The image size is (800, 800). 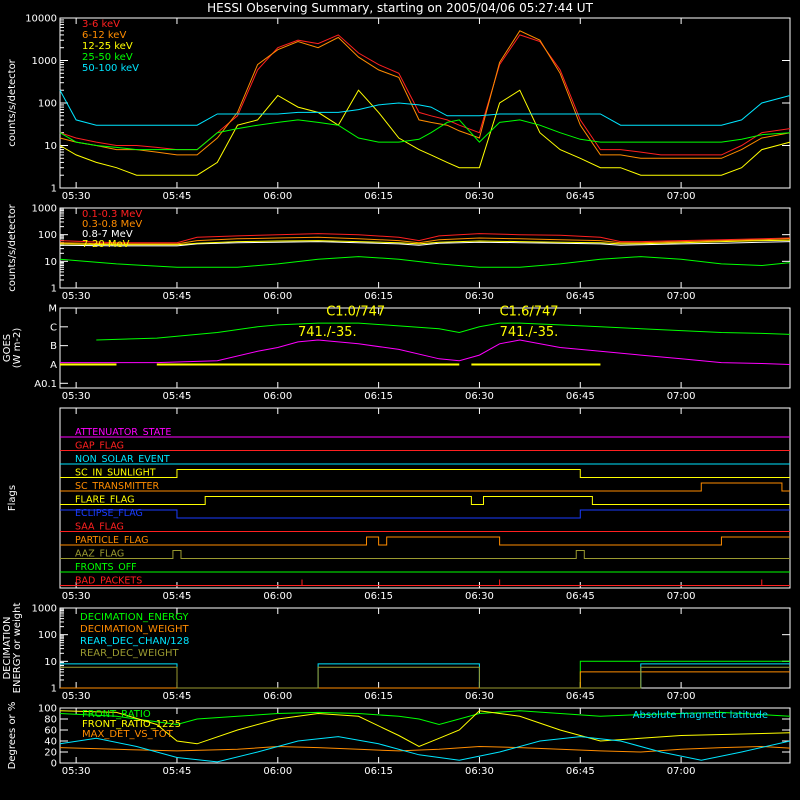 I want to click on highE-series-7-20-mev, so click(x=425, y=242).